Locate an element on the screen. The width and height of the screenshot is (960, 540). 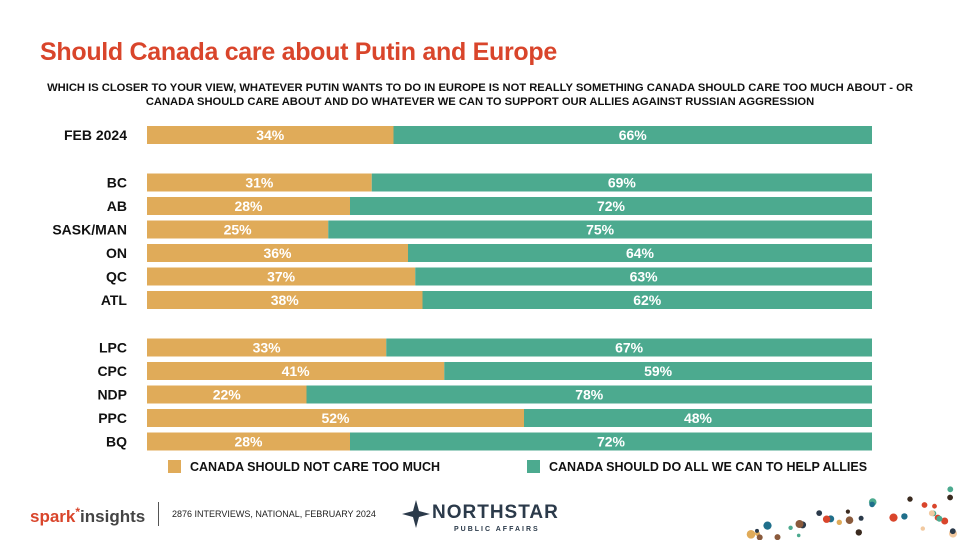
category-label-bq: BQ is located at coordinates (116, 442).